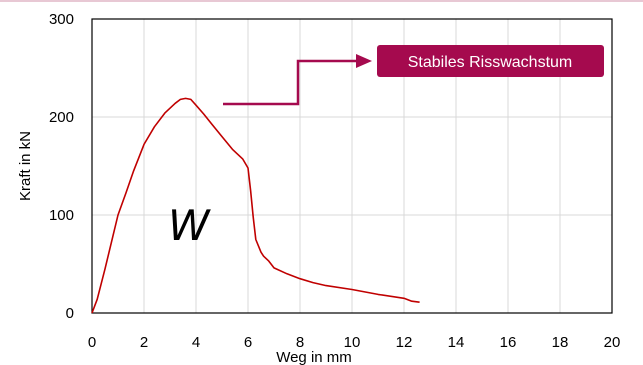 The width and height of the screenshot is (643, 365). I want to click on x-tick-label: 10, so click(352, 342).